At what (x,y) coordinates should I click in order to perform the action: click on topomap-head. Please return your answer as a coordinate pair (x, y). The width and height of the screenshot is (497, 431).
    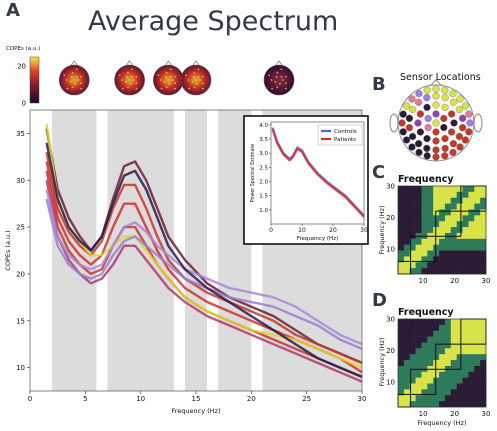
    Looking at the image, I should click on (129, 80).